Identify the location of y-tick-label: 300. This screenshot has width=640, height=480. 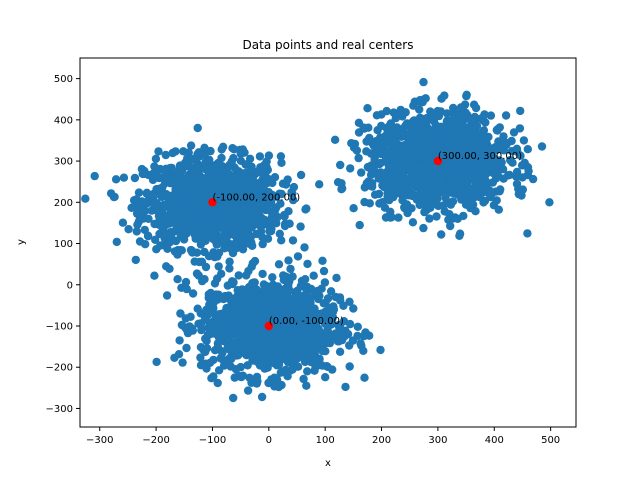
(63, 162).